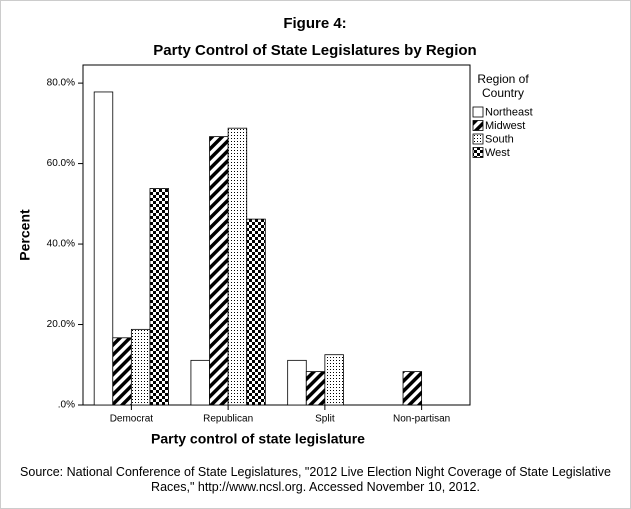 This screenshot has width=631, height=509. Describe the element at coordinates (25, 235) in the screenshot. I see `y-axis-label: Percent` at that location.